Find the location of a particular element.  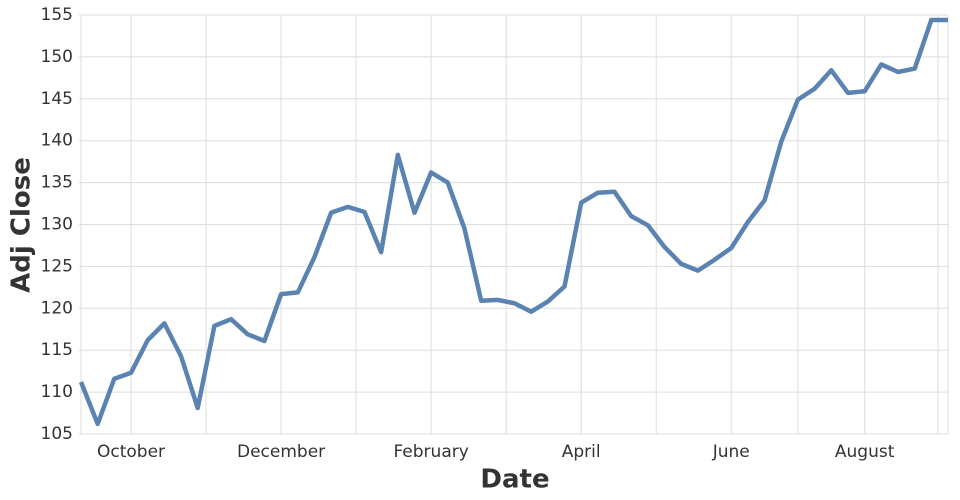

x-tick-label: October is located at coordinates (131, 452).